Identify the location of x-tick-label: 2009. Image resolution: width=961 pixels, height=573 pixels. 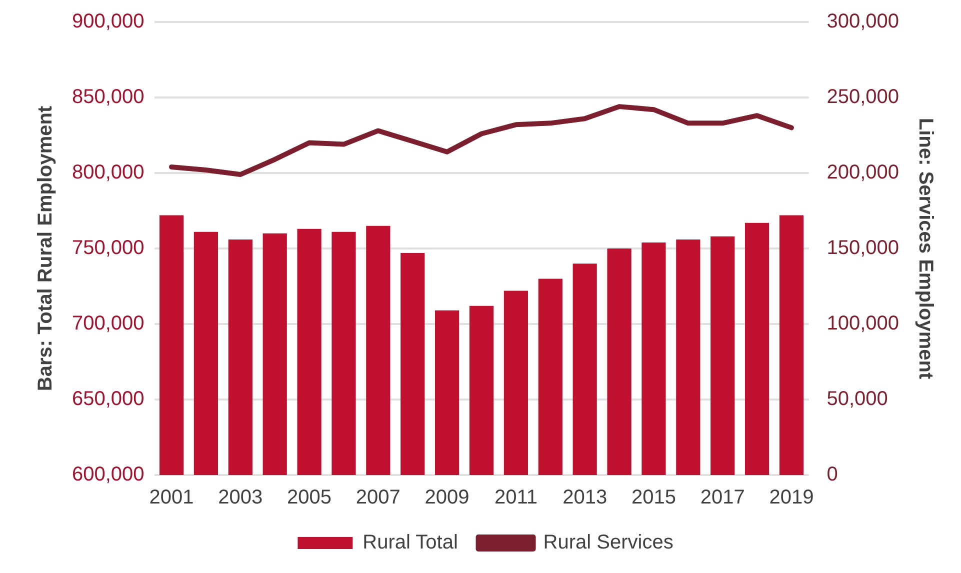
(447, 497).